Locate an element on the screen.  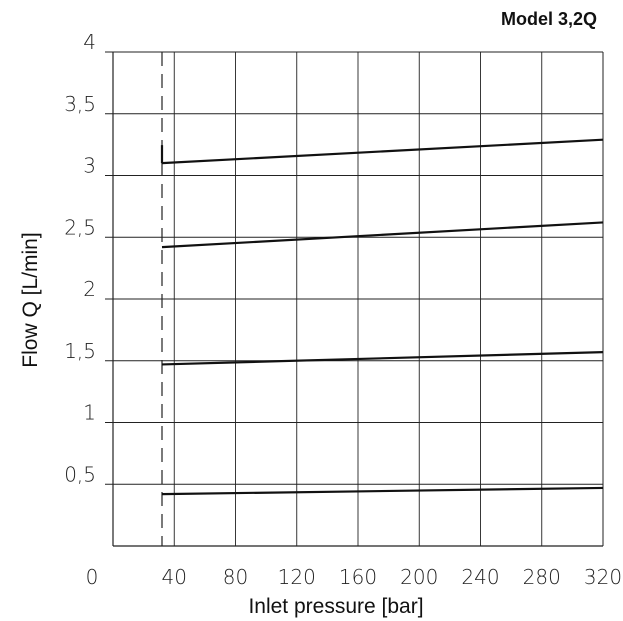
y-tick-label: 2,5 is located at coordinates (80, 227).